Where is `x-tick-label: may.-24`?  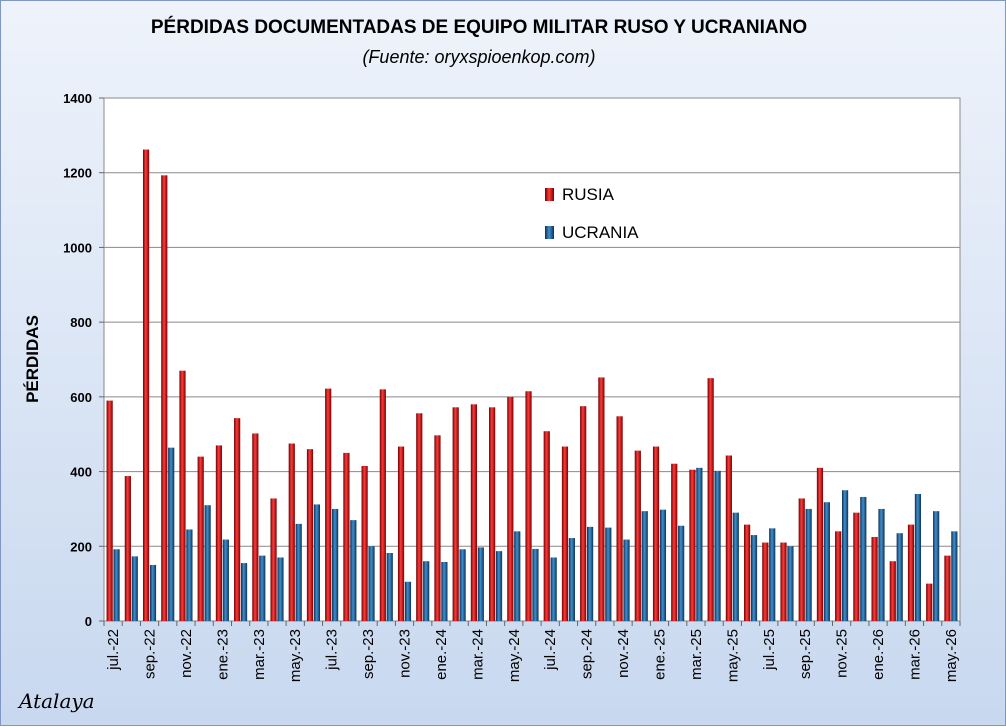 x-tick-label: may.-24 is located at coordinates (514, 655).